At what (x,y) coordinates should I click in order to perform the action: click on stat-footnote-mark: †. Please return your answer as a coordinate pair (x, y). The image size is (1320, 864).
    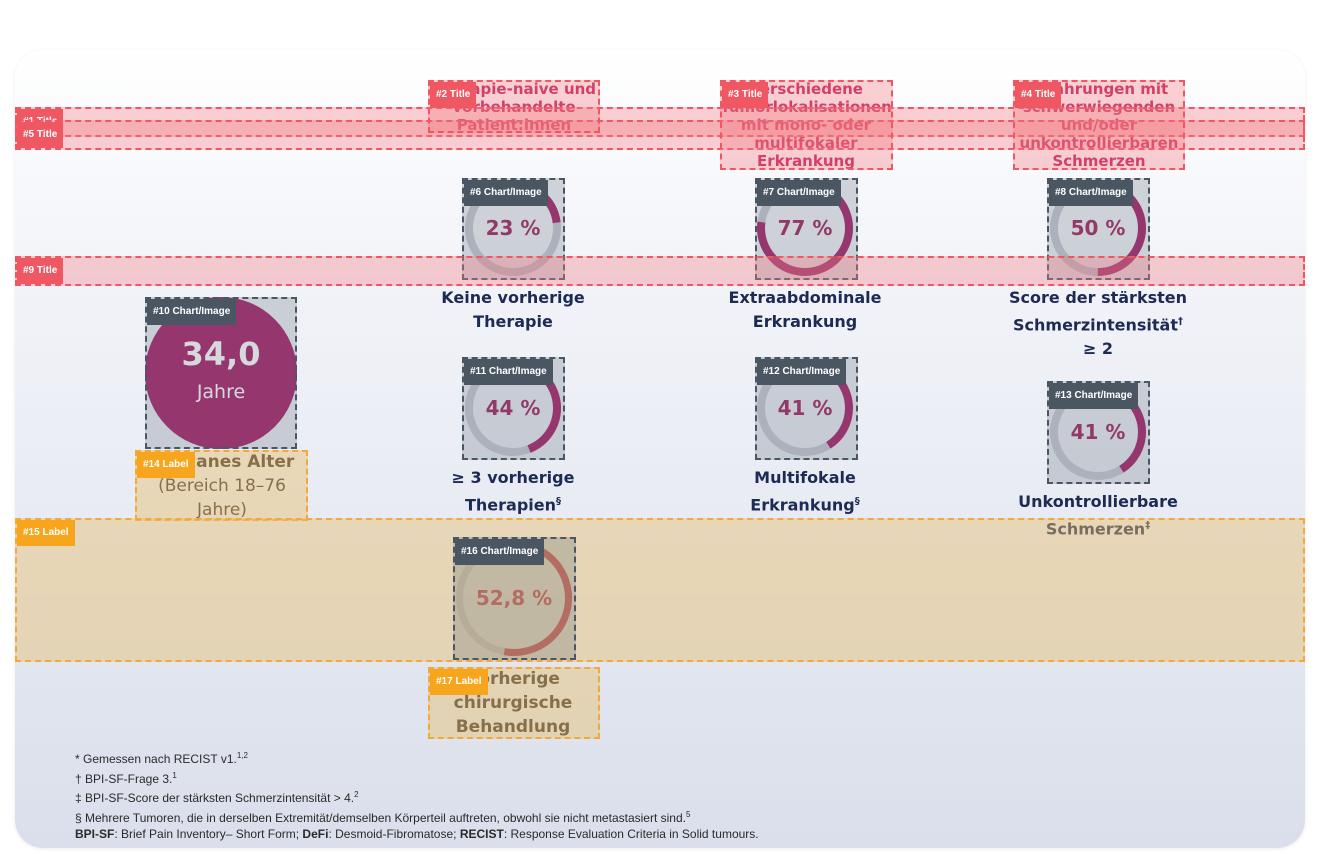
    Looking at the image, I should click on (1180, 321).